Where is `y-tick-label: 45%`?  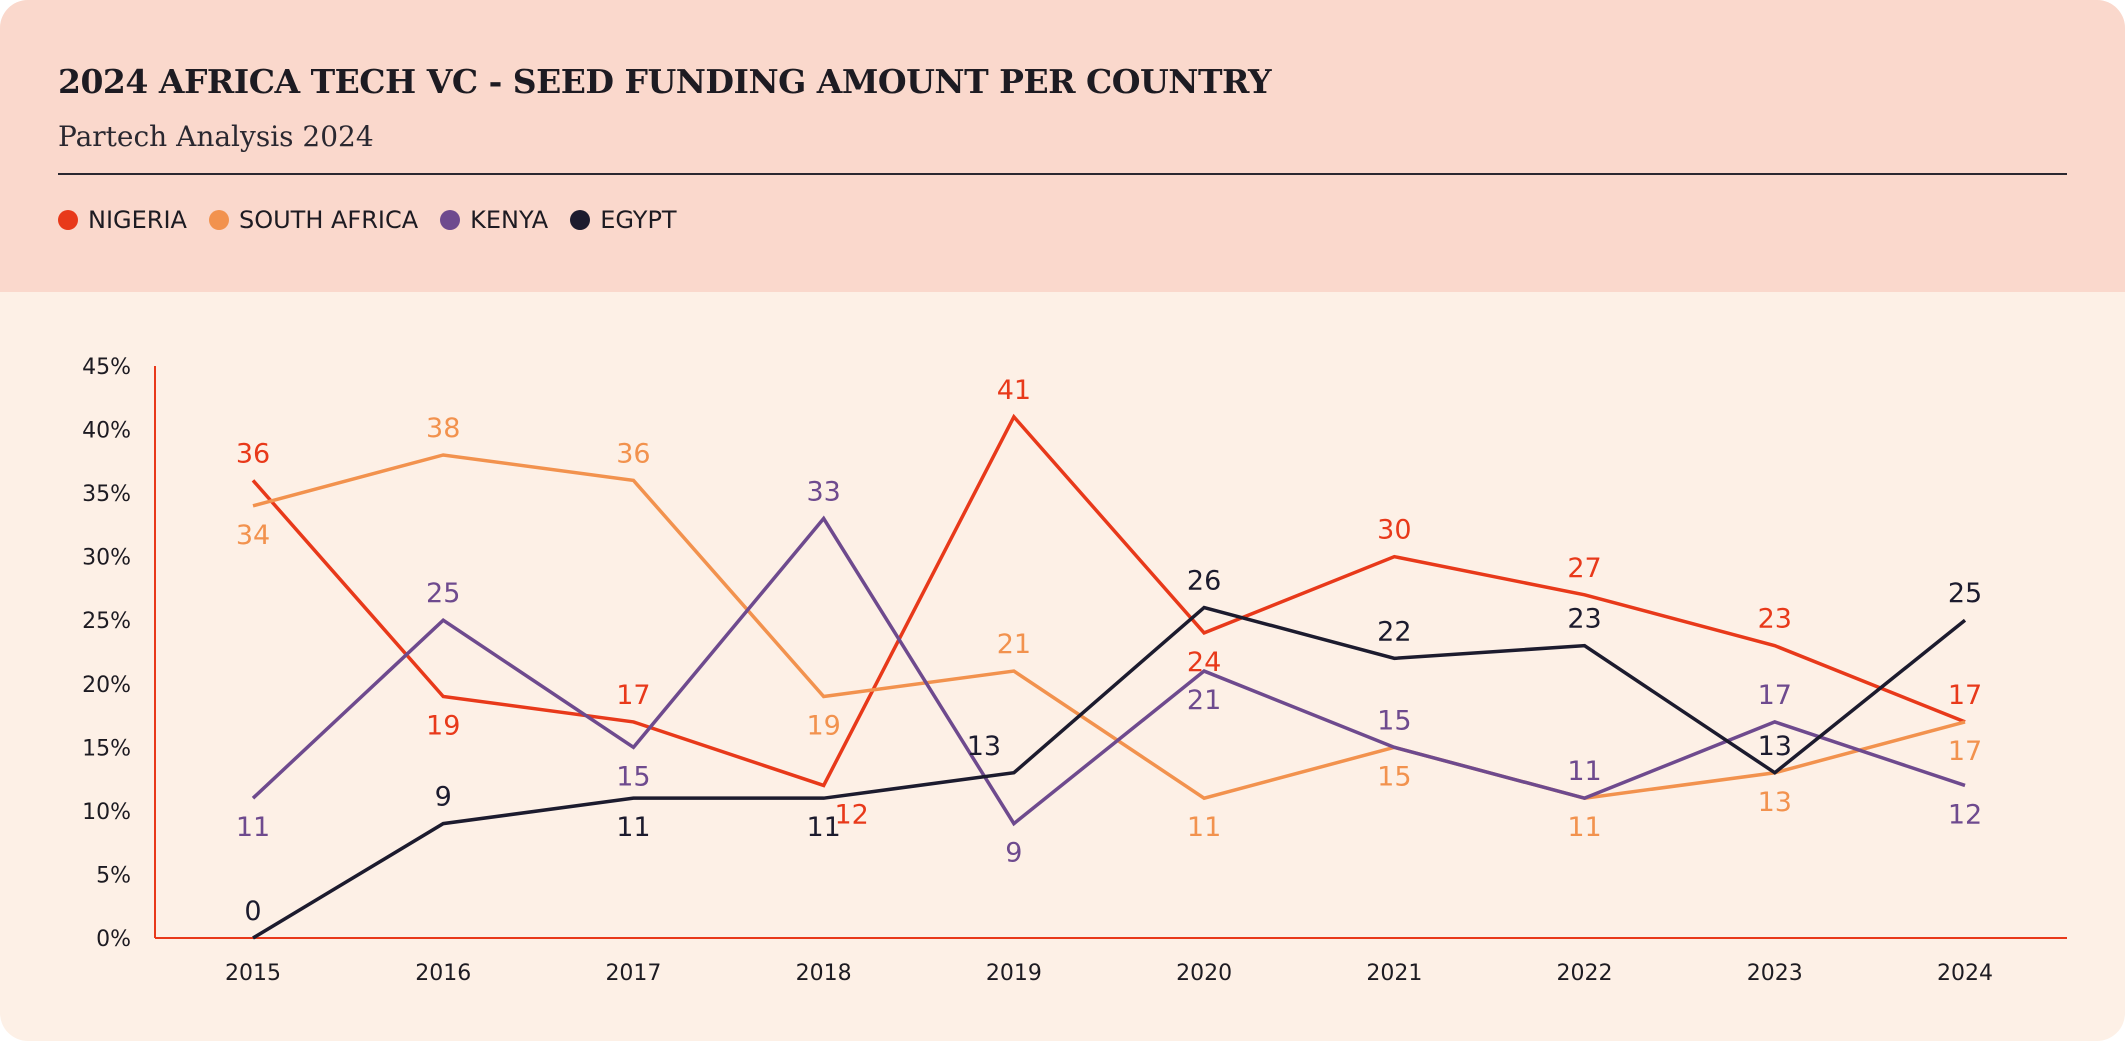
y-tick-label: 45% is located at coordinates (106, 367).